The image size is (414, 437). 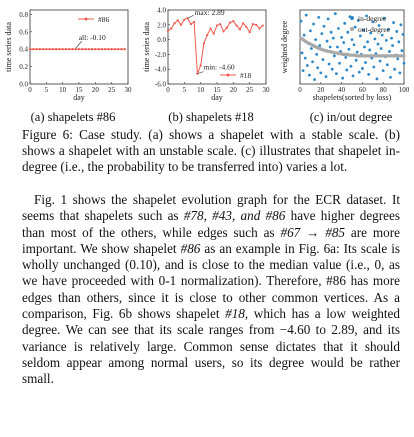 I want to click on x-tick-label: 40, so click(x=342, y=90).